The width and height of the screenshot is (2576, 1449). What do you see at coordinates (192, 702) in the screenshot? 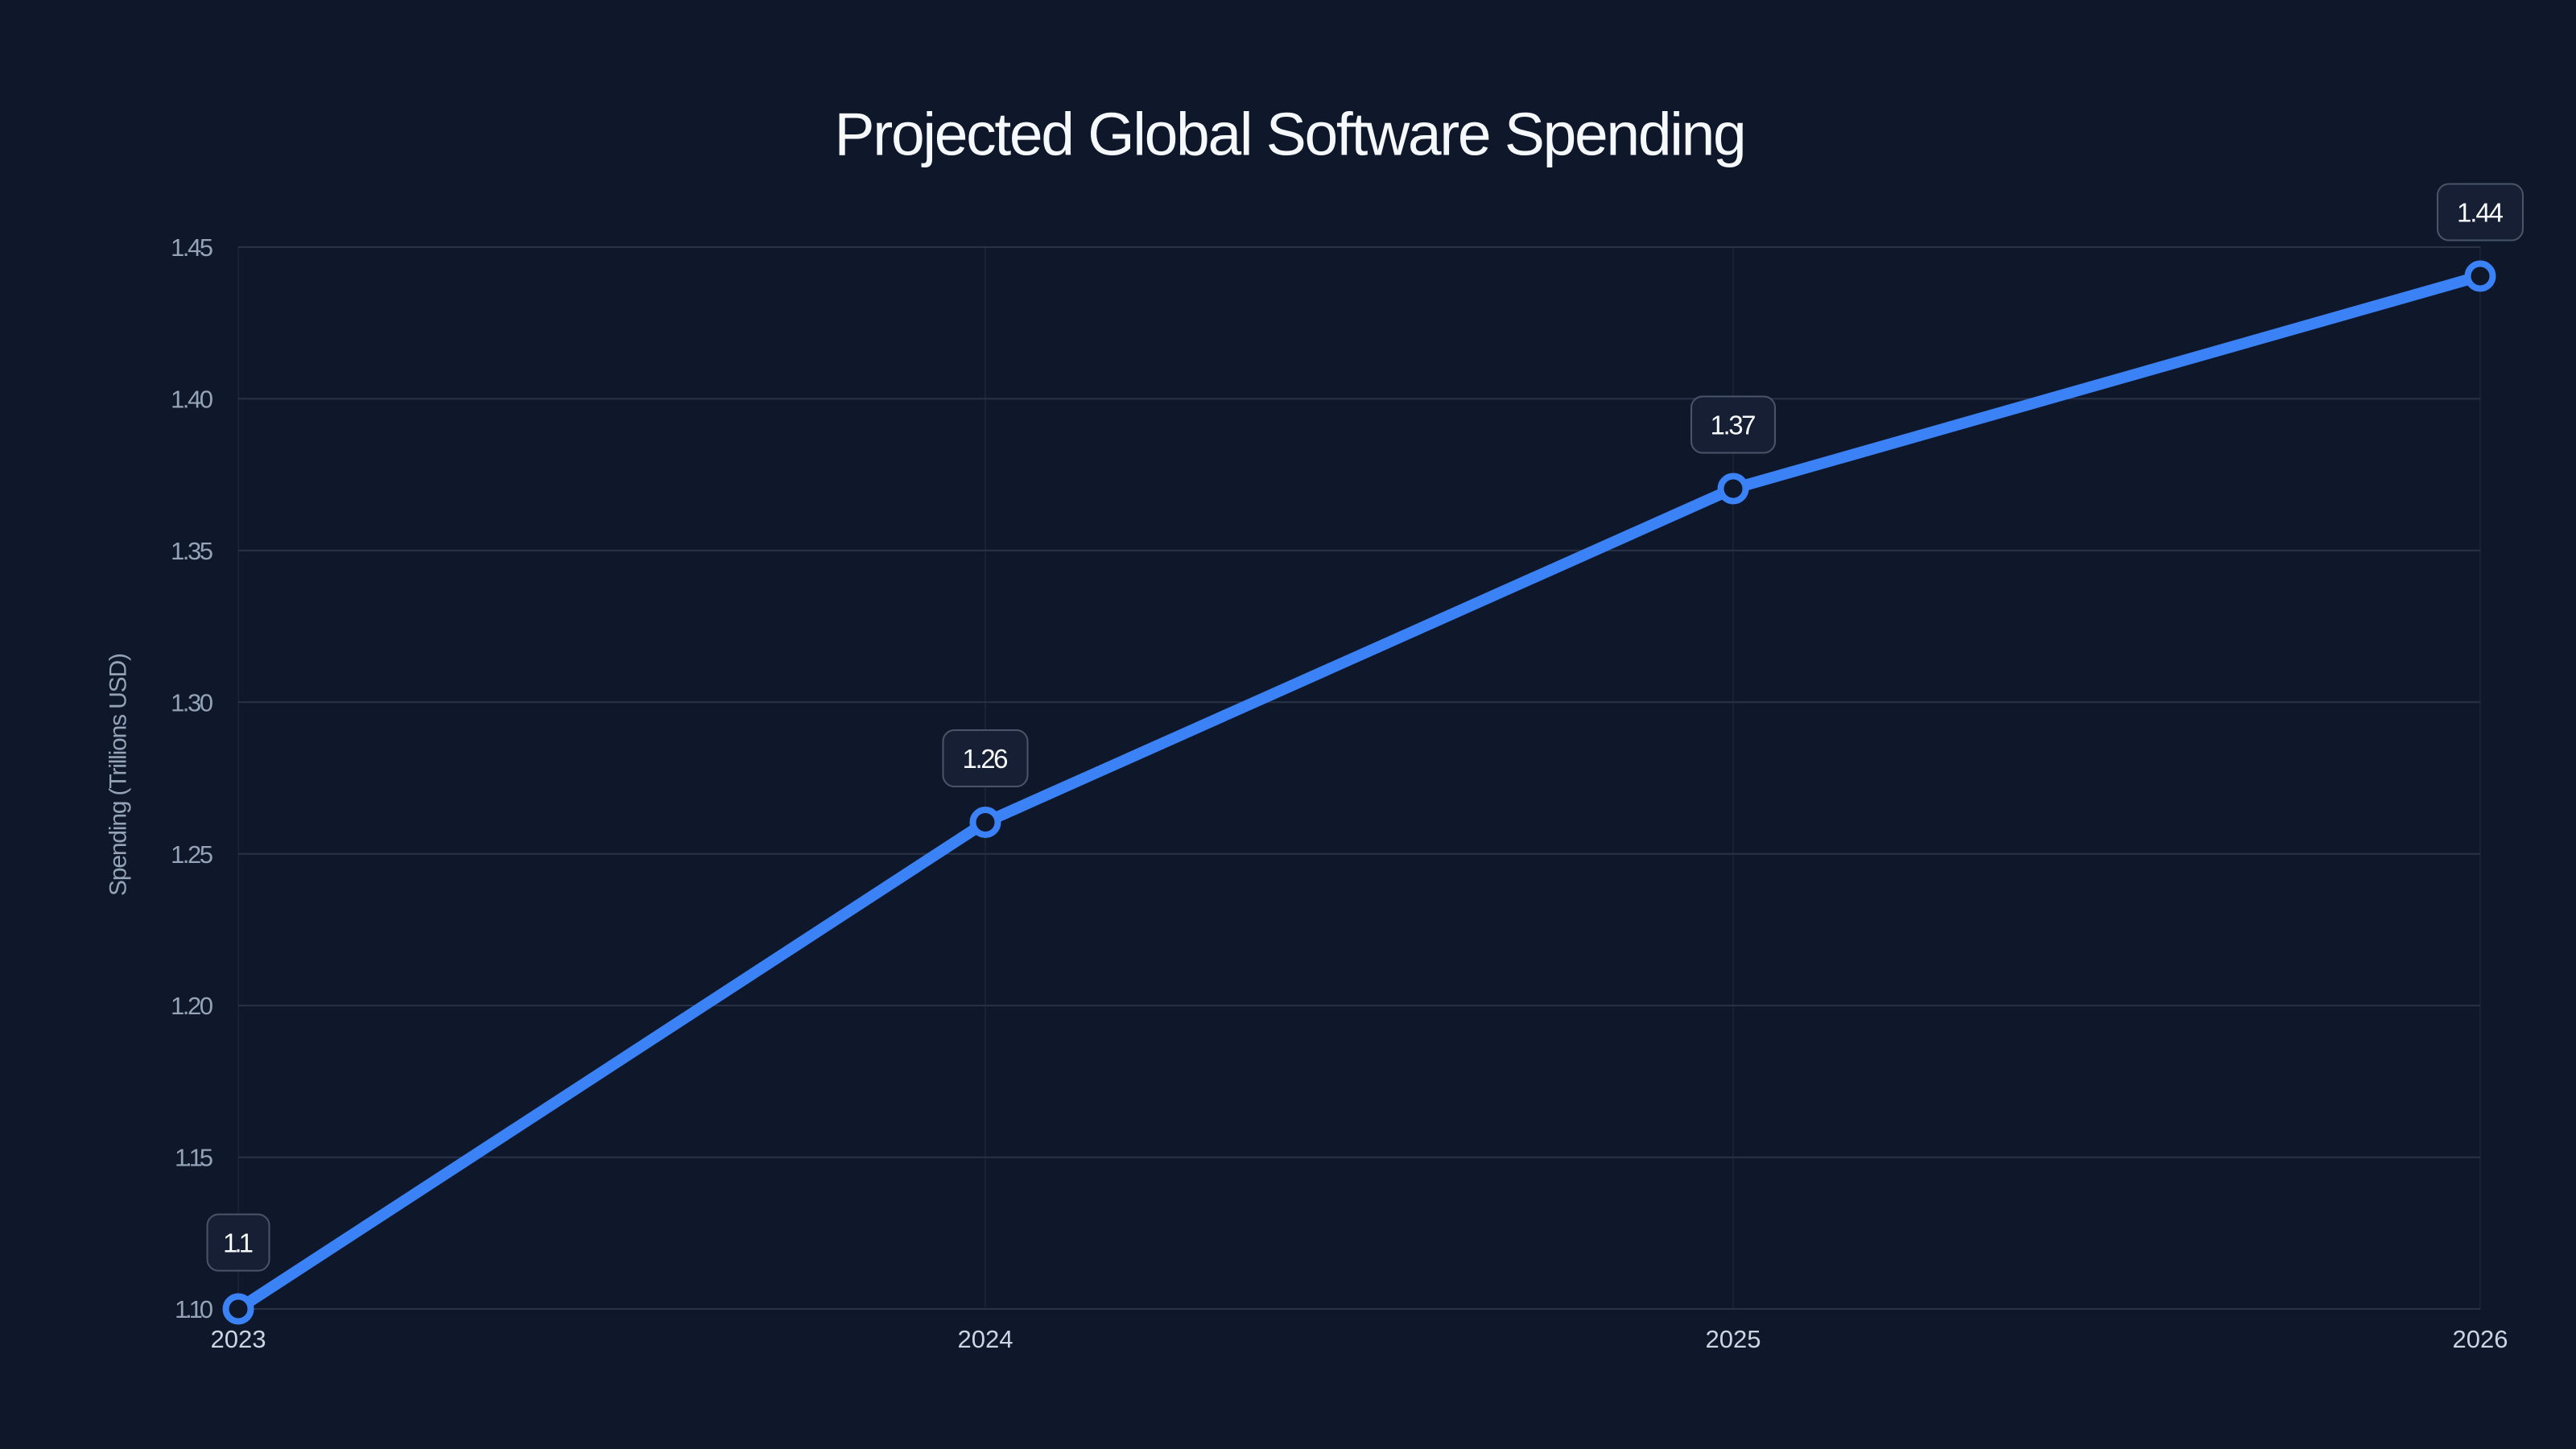
I see `svg-text: 1.30` at bounding box center [192, 702].